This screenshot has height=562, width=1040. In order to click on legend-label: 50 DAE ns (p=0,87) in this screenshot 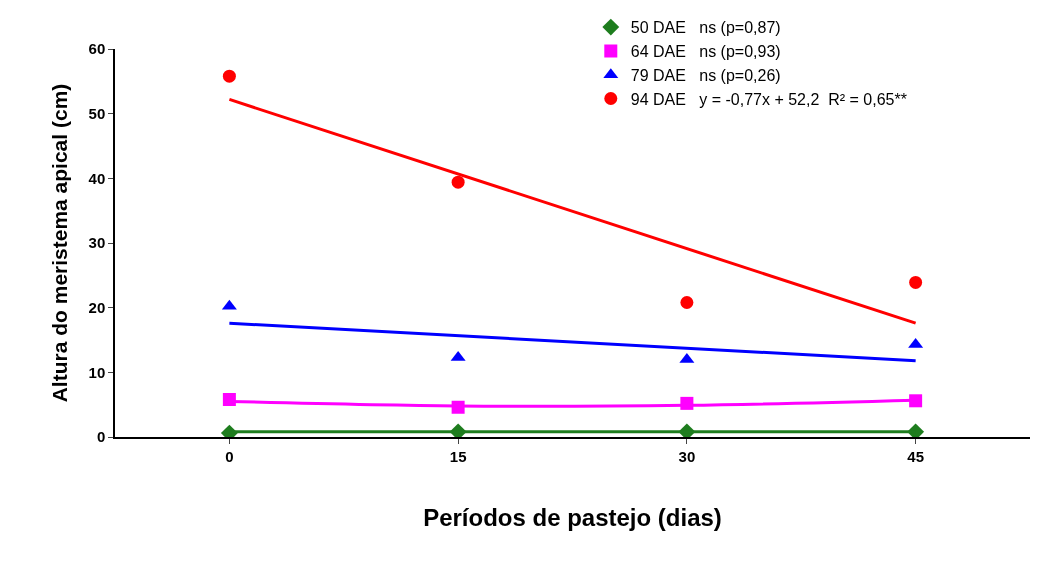, I will do `click(705, 28)`.